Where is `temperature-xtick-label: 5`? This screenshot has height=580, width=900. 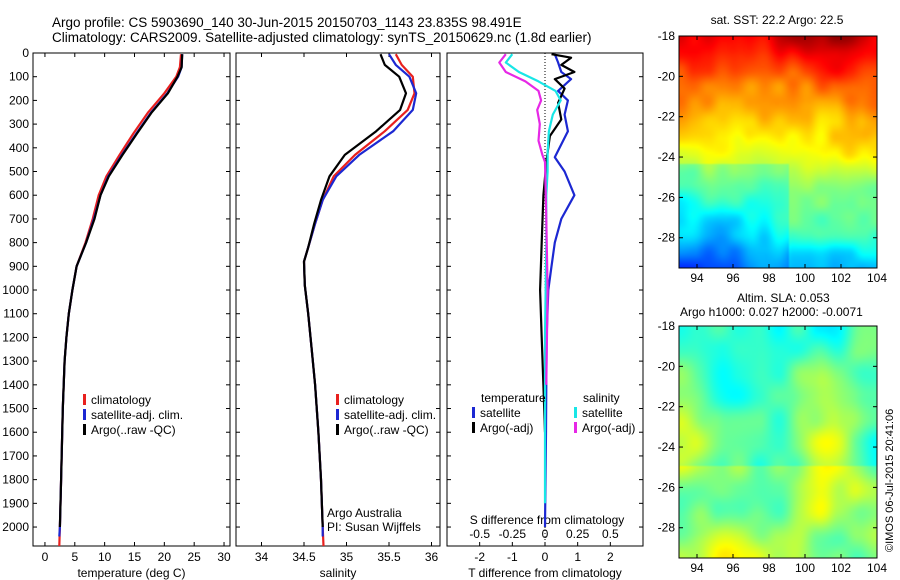
temperature-xtick-label: 5 is located at coordinates (74, 557).